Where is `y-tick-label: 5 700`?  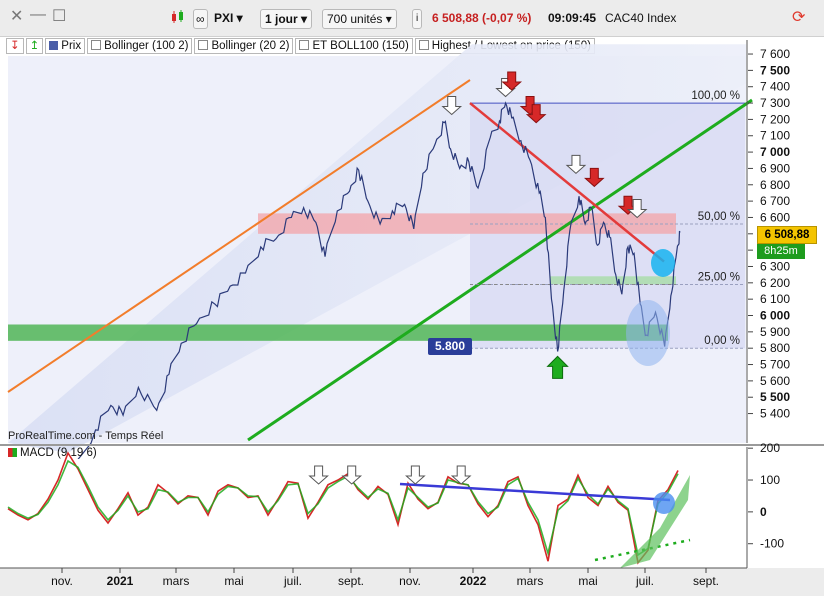
y-tick-label: 5 700 is located at coordinates (775, 365).